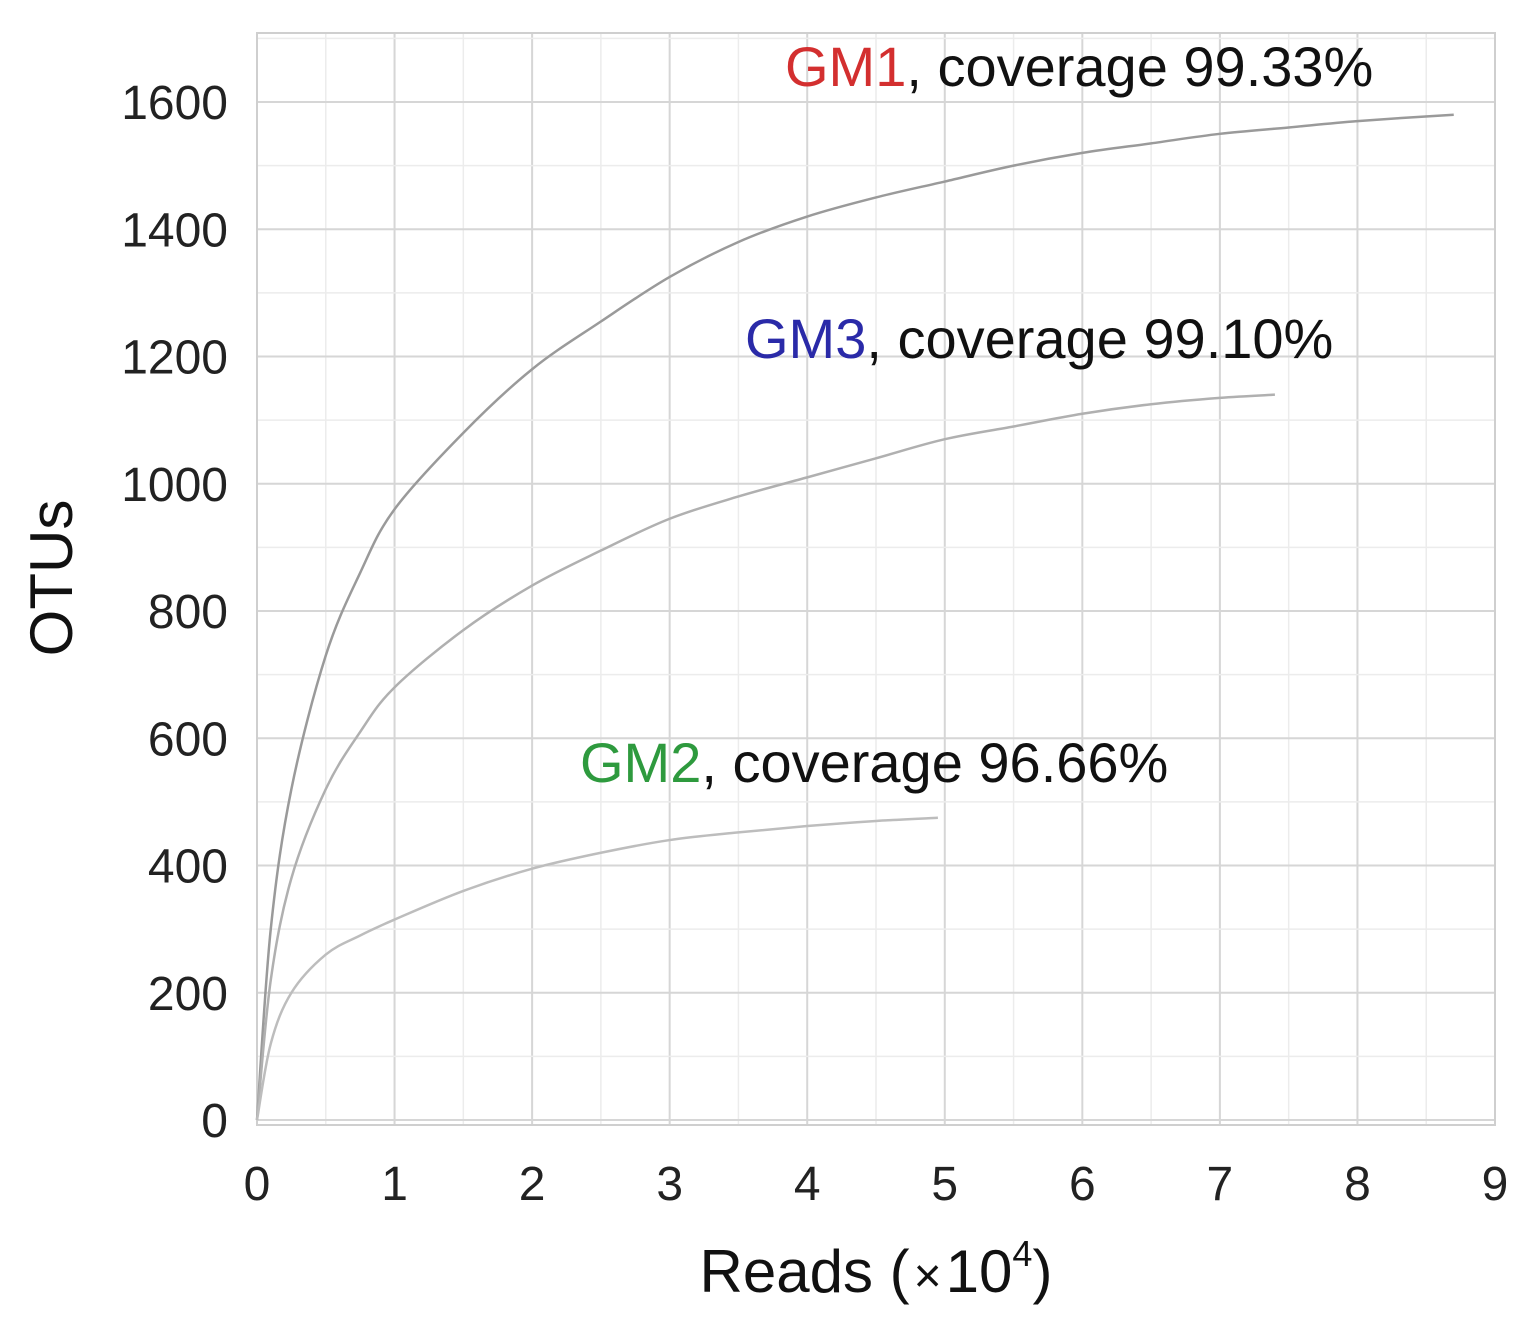 Image resolution: width=1532 pixels, height=1327 pixels. I want to click on series-name-label: GM3, so click(805, 338).